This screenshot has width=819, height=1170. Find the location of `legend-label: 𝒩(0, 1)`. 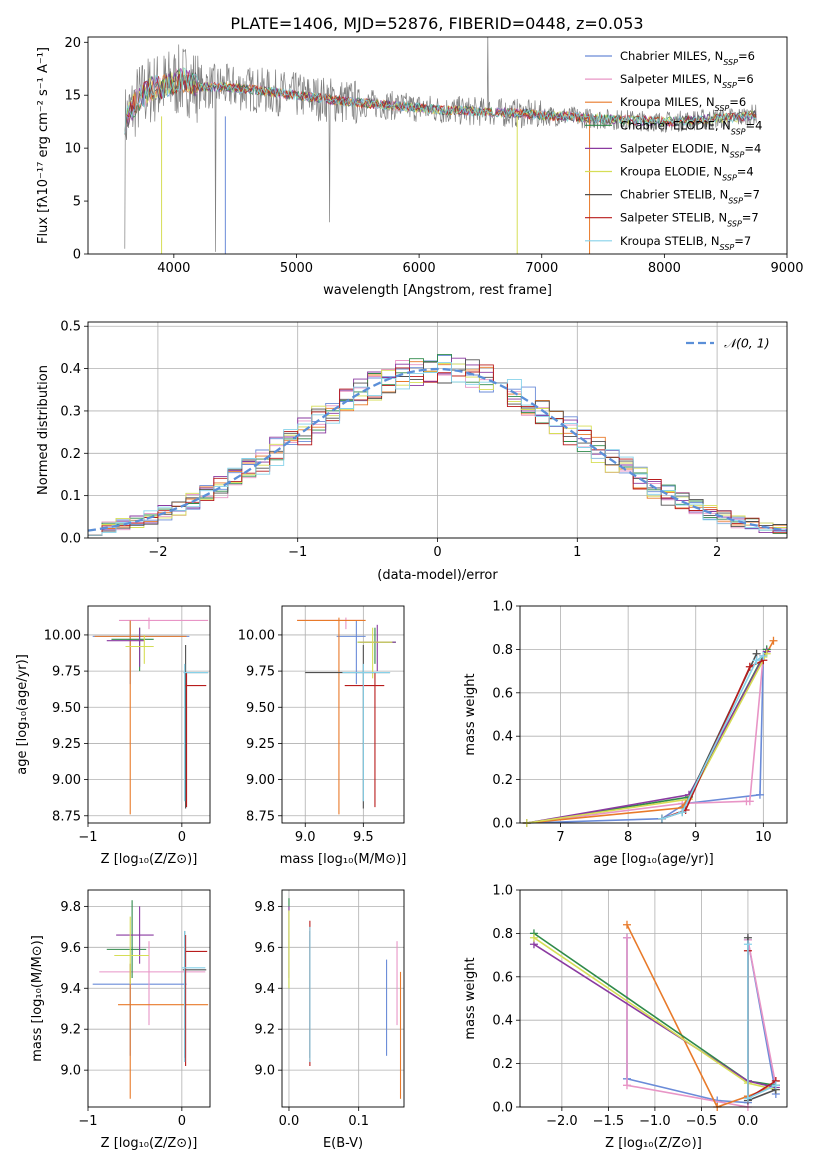

legend-label: 𝒩(0, 1) is located at coordinates (747, 343).